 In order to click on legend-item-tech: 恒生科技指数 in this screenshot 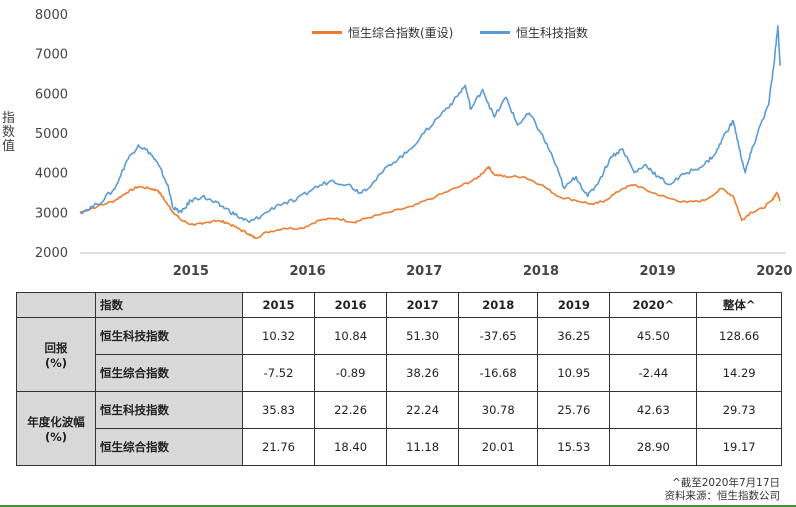, I will do `click(534, 32)`.